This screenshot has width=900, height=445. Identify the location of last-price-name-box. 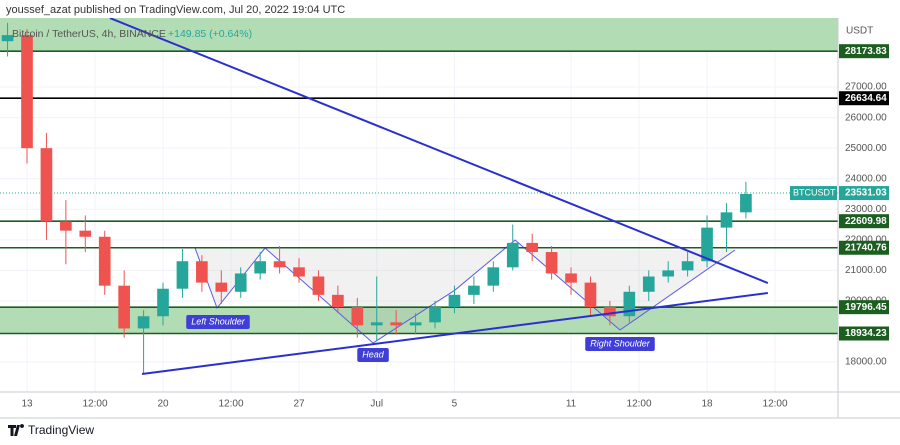
(813, 193).